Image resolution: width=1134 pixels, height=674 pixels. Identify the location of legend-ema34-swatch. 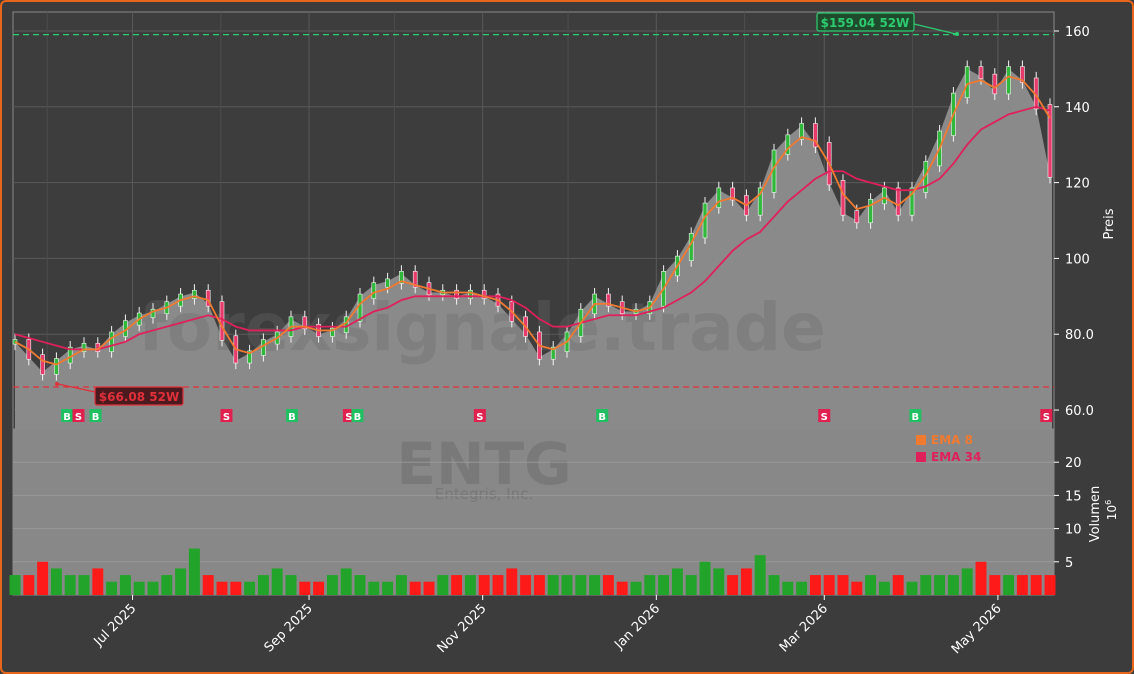
(921, 457).